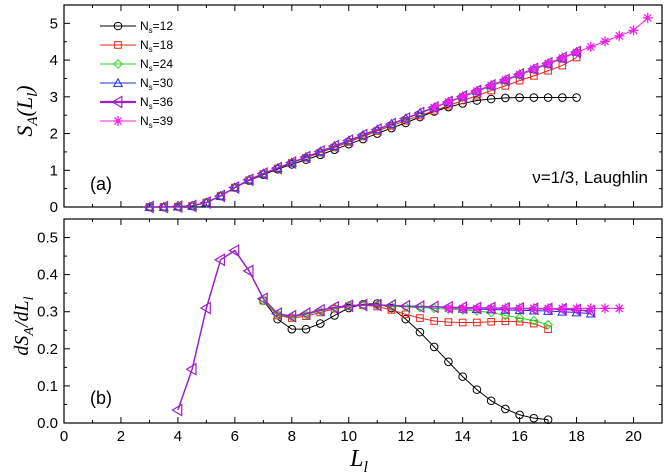 The image size is (664, 476). What do you see at coordinates (22, 314) in the screenshot?
I see `y-axis-title-part: /dL` at bounding box center [22, 314].